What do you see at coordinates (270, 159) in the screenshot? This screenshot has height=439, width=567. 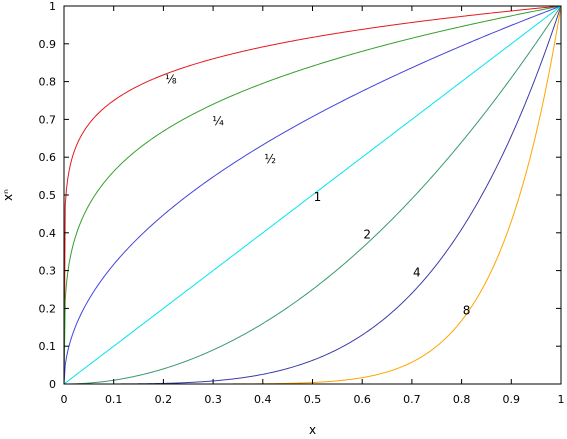 I see `curve-label: ½` at bounding box center [270, 159].